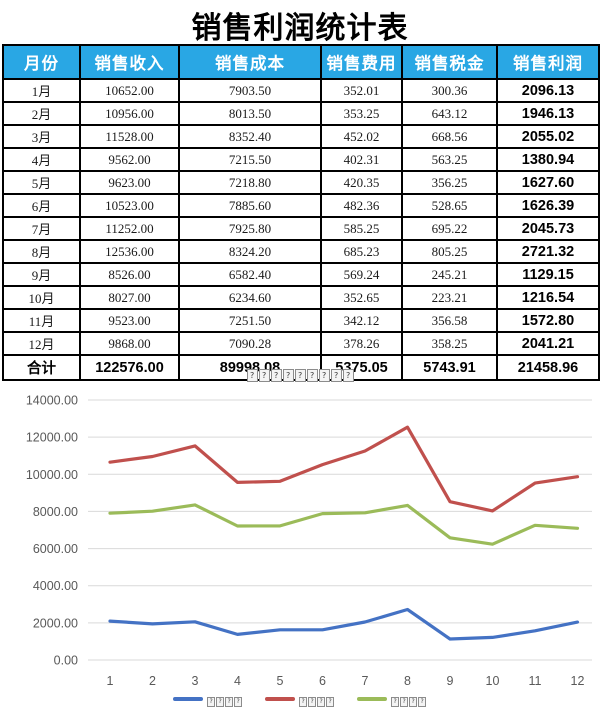 Image resolution: width=600 pixels, height=713 pixels. I want to click on table-cell: 8352.40, so click(250, 136).